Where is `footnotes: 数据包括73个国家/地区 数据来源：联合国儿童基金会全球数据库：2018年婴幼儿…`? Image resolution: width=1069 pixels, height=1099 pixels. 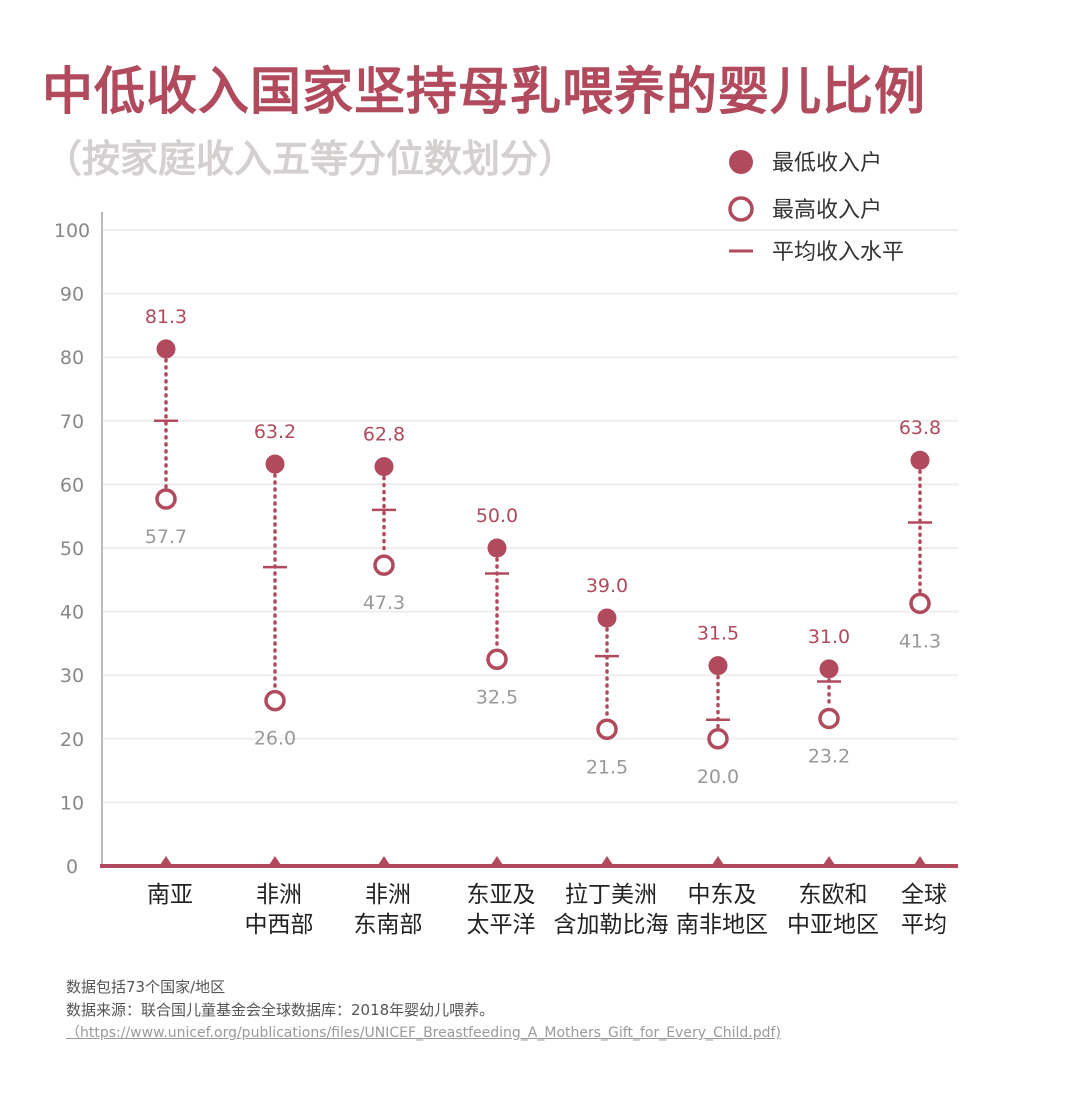 footnotes: 数据包括73个国家/地区 数据来源：联合国儿童基金会全球数据库：2018年婴幼儿… is located at coordinates (423, 1010).